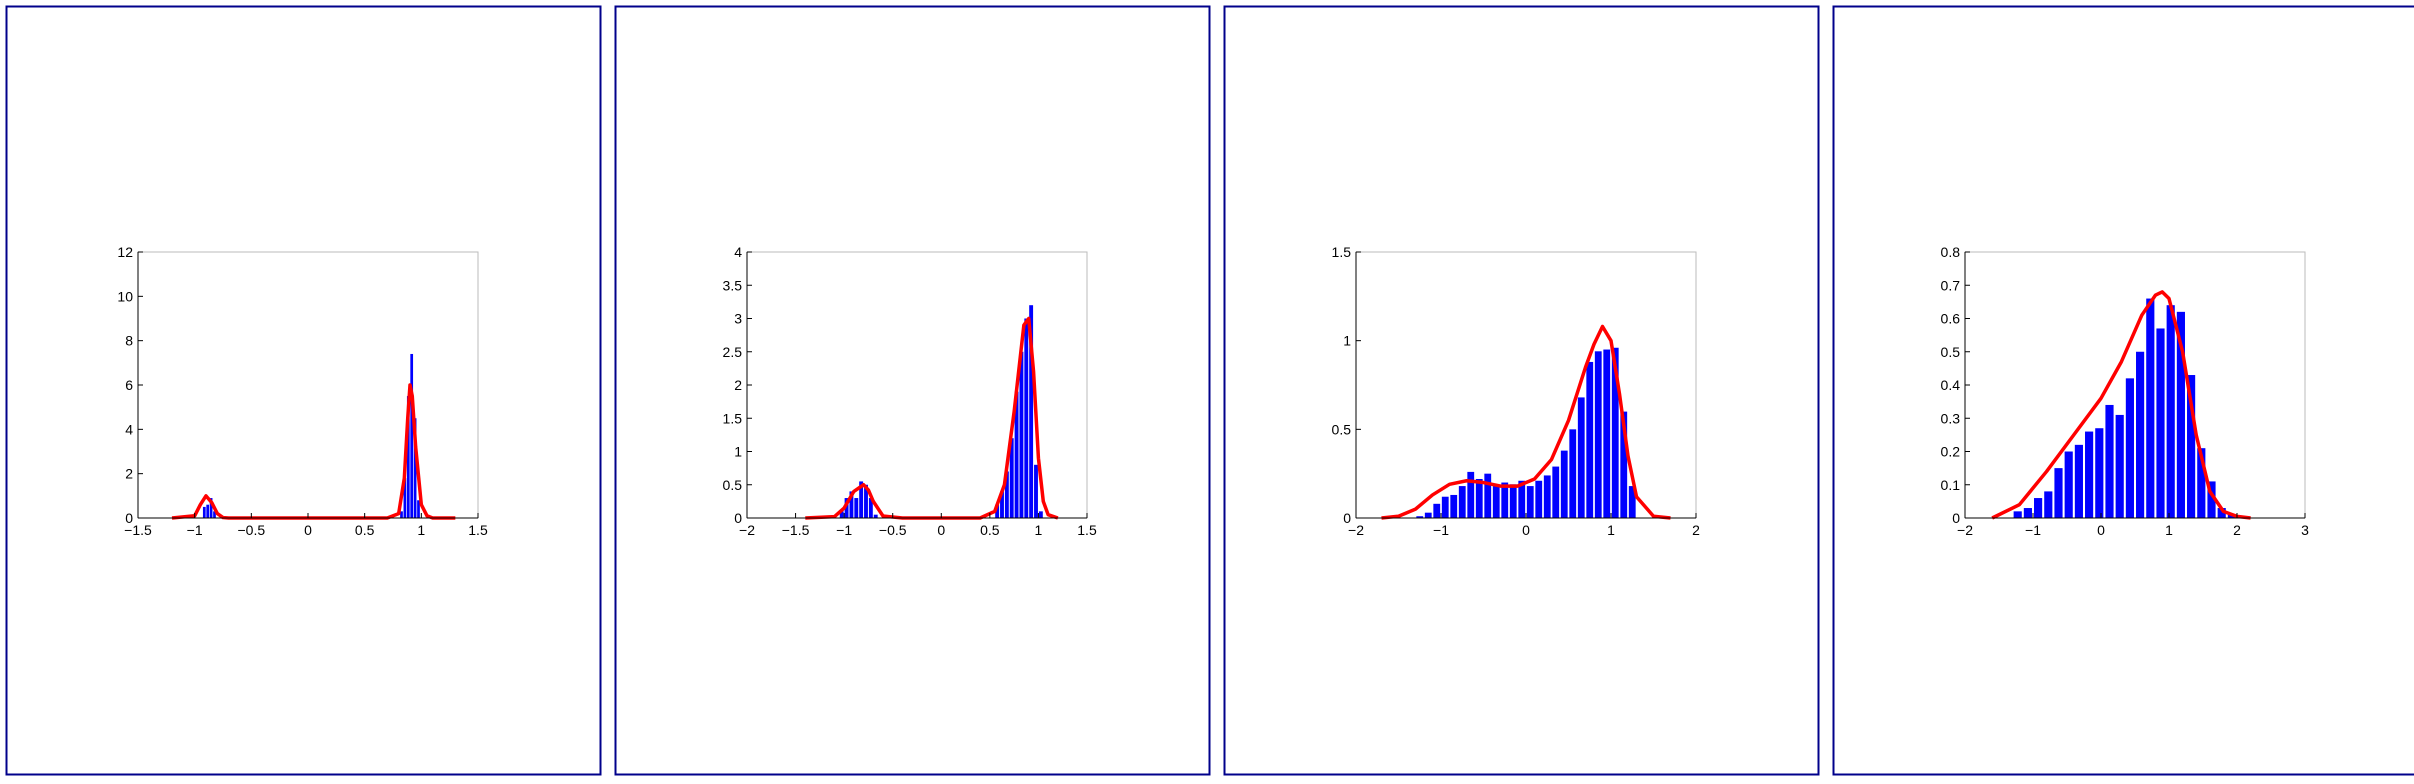 The width and height of the screenshot is (2414, 784). What do you see at coordinates (1951, 319) in the screenshot?
I see `y-tick-label: 0.6` at bounding box center [1951, 319].